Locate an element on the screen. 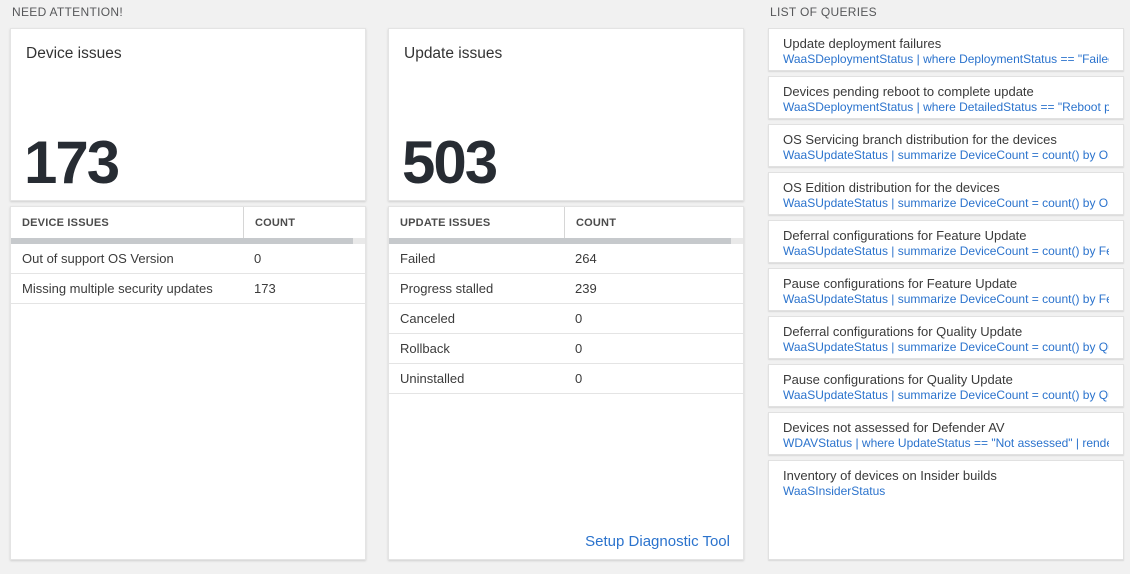 This screenshot has height=574, width=1130. row-label: Canceled is located at coordinates (427, 318).